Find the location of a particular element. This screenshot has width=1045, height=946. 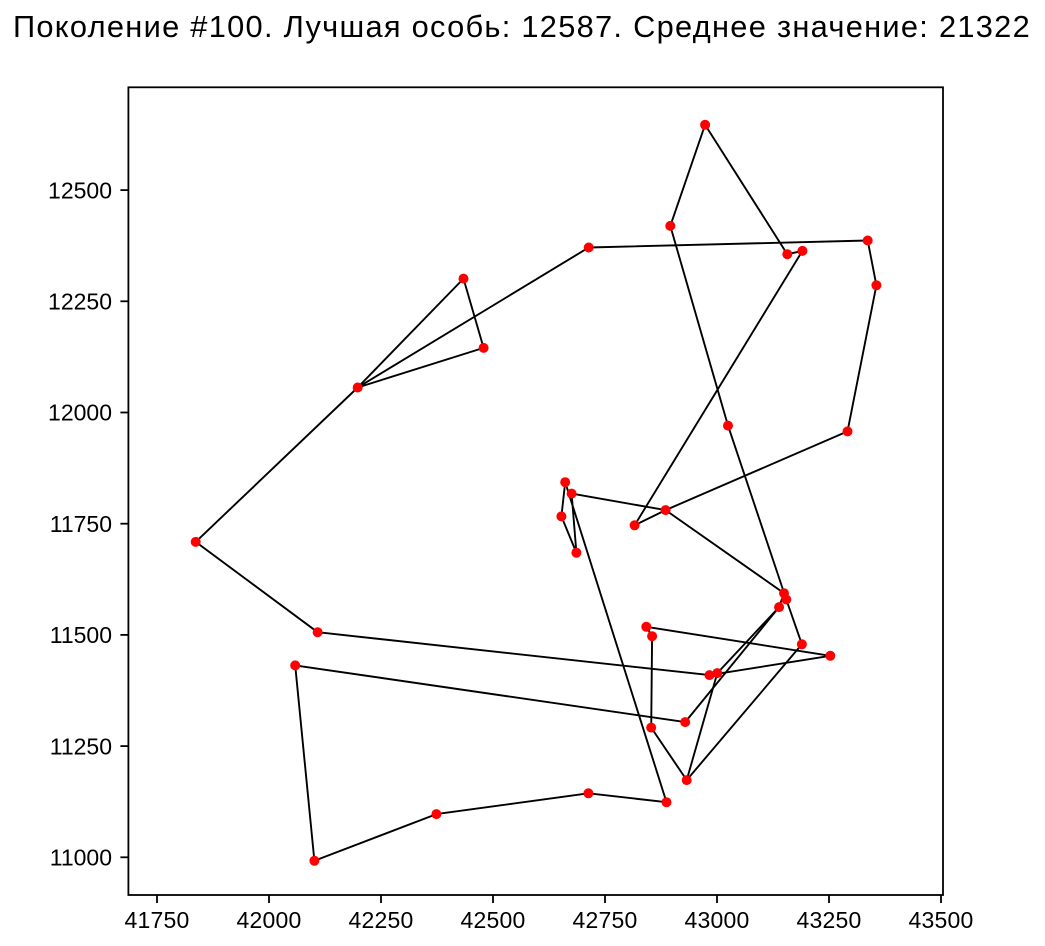

svg-text: 42500 is located at coordinates (493, 920).